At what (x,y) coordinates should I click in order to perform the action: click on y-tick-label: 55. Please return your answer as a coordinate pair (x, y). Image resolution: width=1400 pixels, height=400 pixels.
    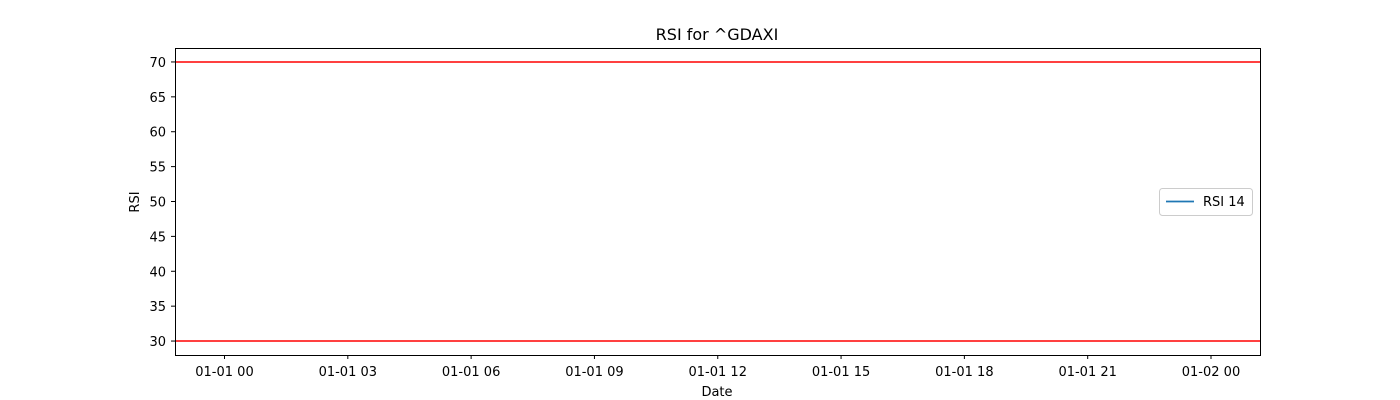
    Looking at the image, I should click on (157, 168).